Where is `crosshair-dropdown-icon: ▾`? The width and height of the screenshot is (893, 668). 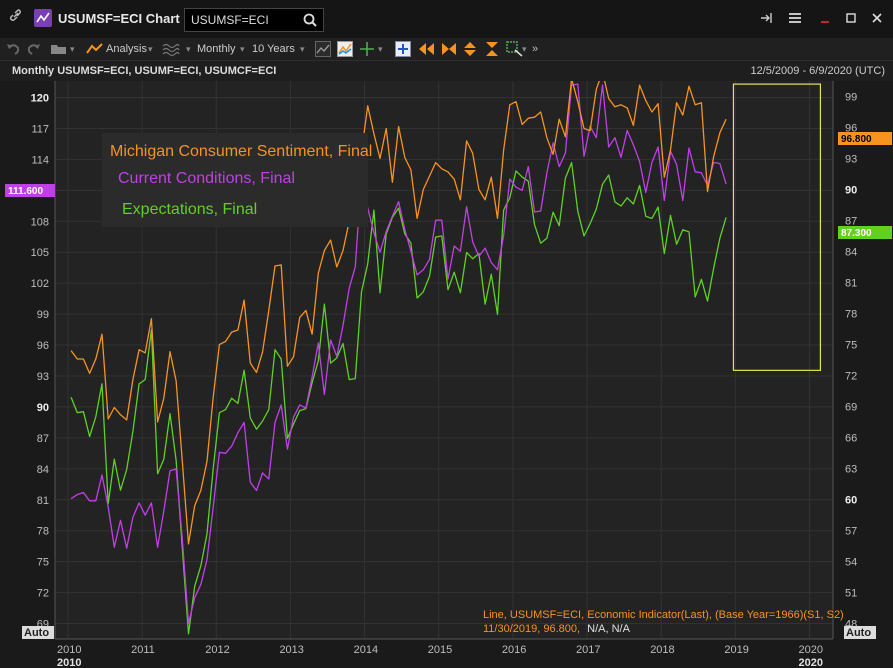 crosshair-dropdown-icon: ▾ is located at coordinates (380, 49).